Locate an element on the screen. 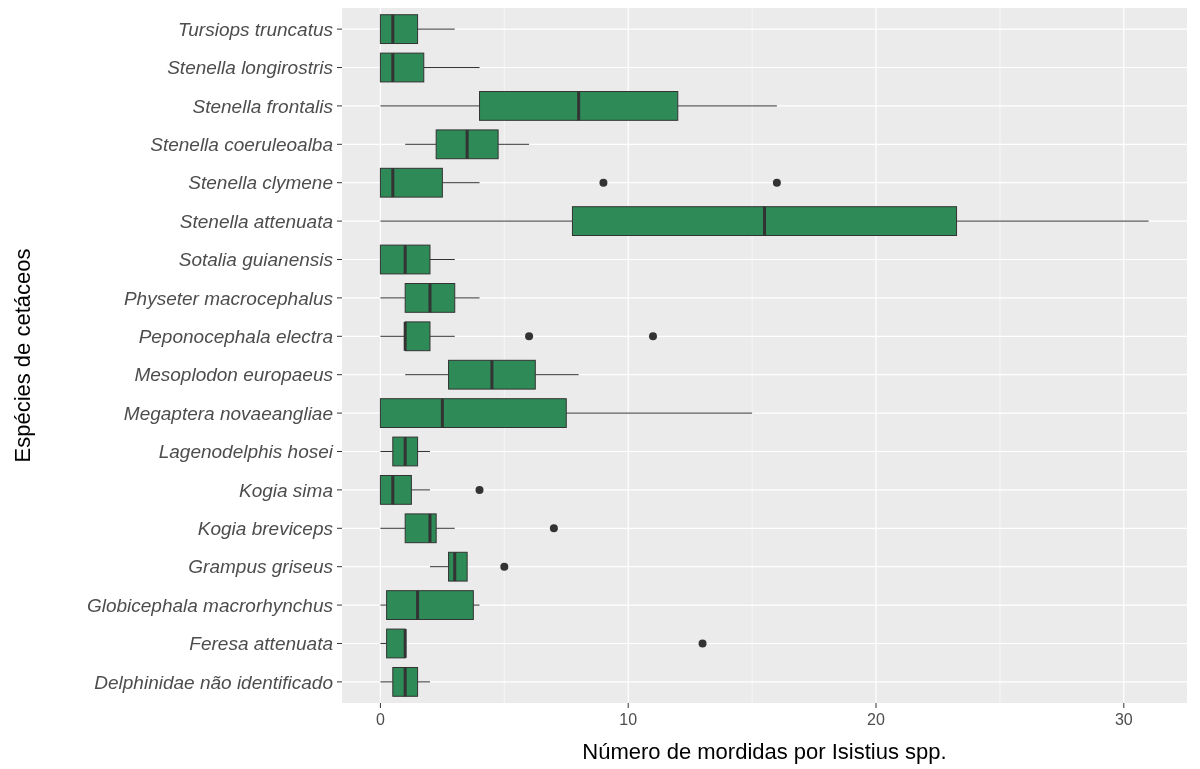 This screenshot has height=769, width=1200. y-tick-label: Sotalia guianensis is located at coordinates (256, 260).